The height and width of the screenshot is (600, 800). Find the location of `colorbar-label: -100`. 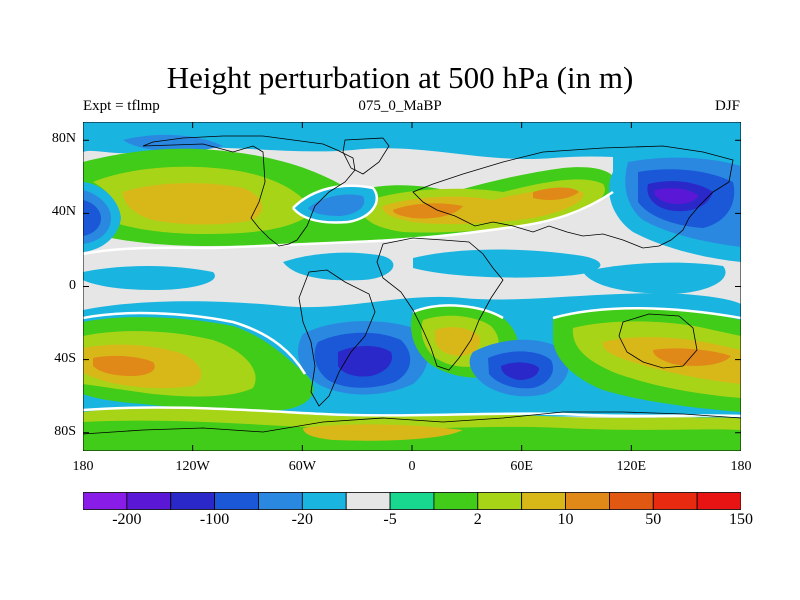

colorbar-label: -100 is located at coordinates (214, 519).